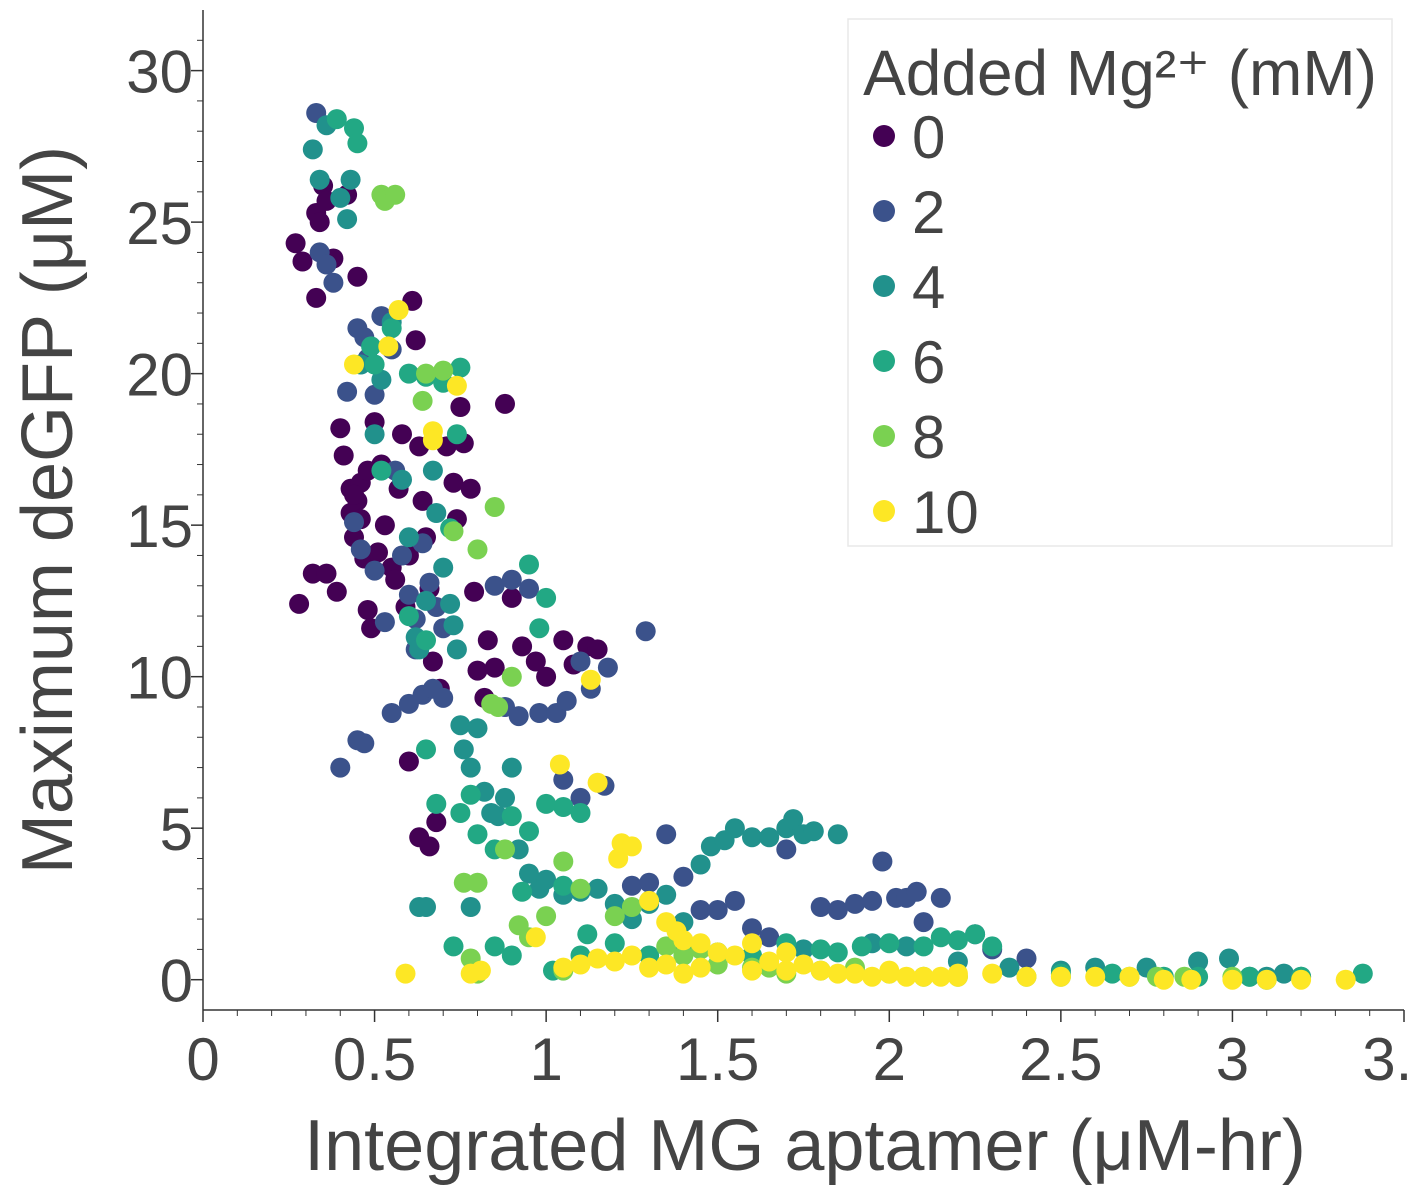 The height and width of the screenshot is (1186, 1413). I want to click on legend-label-mg-8: 8, so click(928, 437).